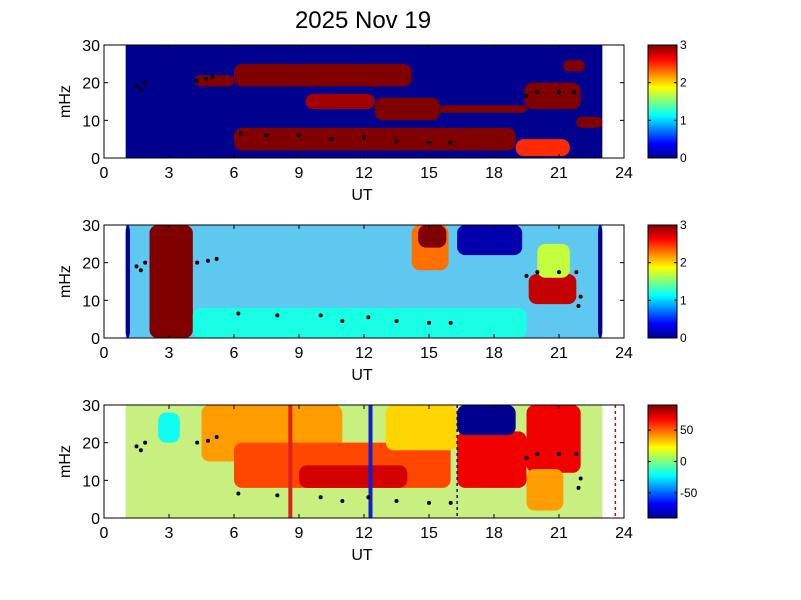  I want to click on y-tick-label: 30, so click(91, 46).